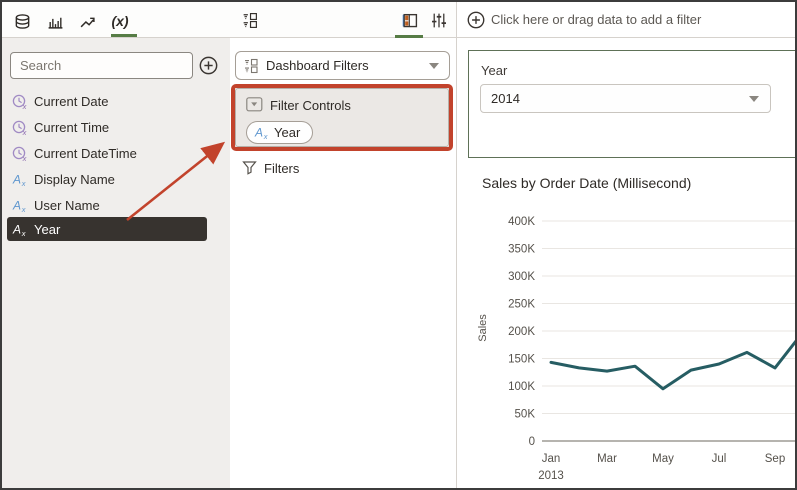 Image resolution: width=797 pixels, height=490 pixels. What do you see at coordinates (72, 127) in the screenshot?
I see `field-label: Current Time` at bounding box center [72, 127].